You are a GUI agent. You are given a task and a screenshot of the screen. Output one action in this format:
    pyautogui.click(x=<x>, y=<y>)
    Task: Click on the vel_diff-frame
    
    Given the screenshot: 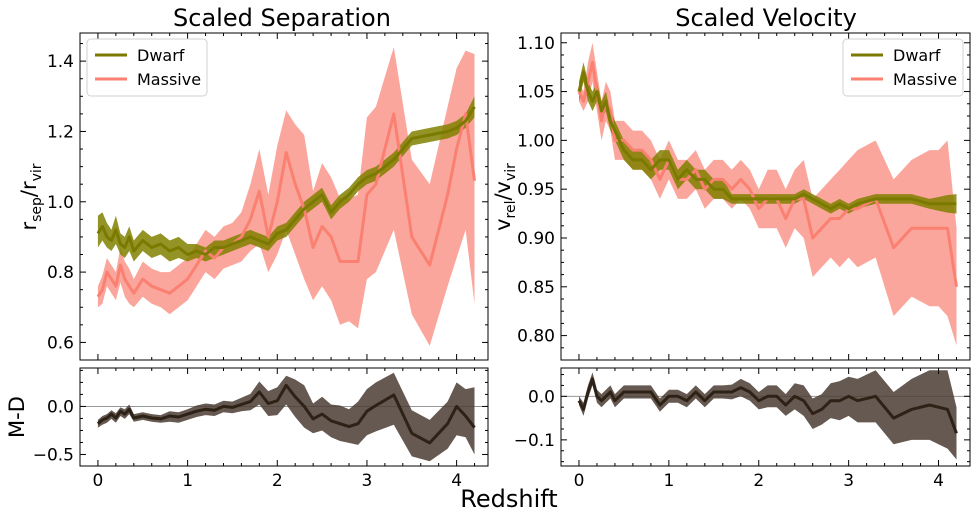 What is the action you would take?
    pyautogui.click(x=765, y=417)
    